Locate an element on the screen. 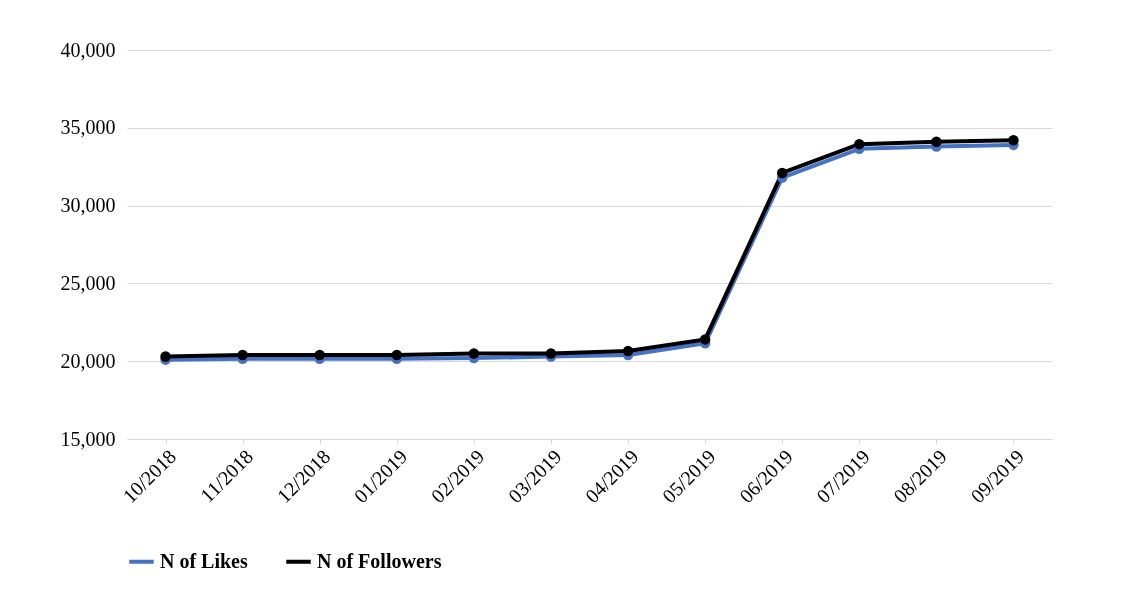 The width and height of the screenshot is (1141, 609). legend-label: N of Likes is located at coordinates (204, 560).